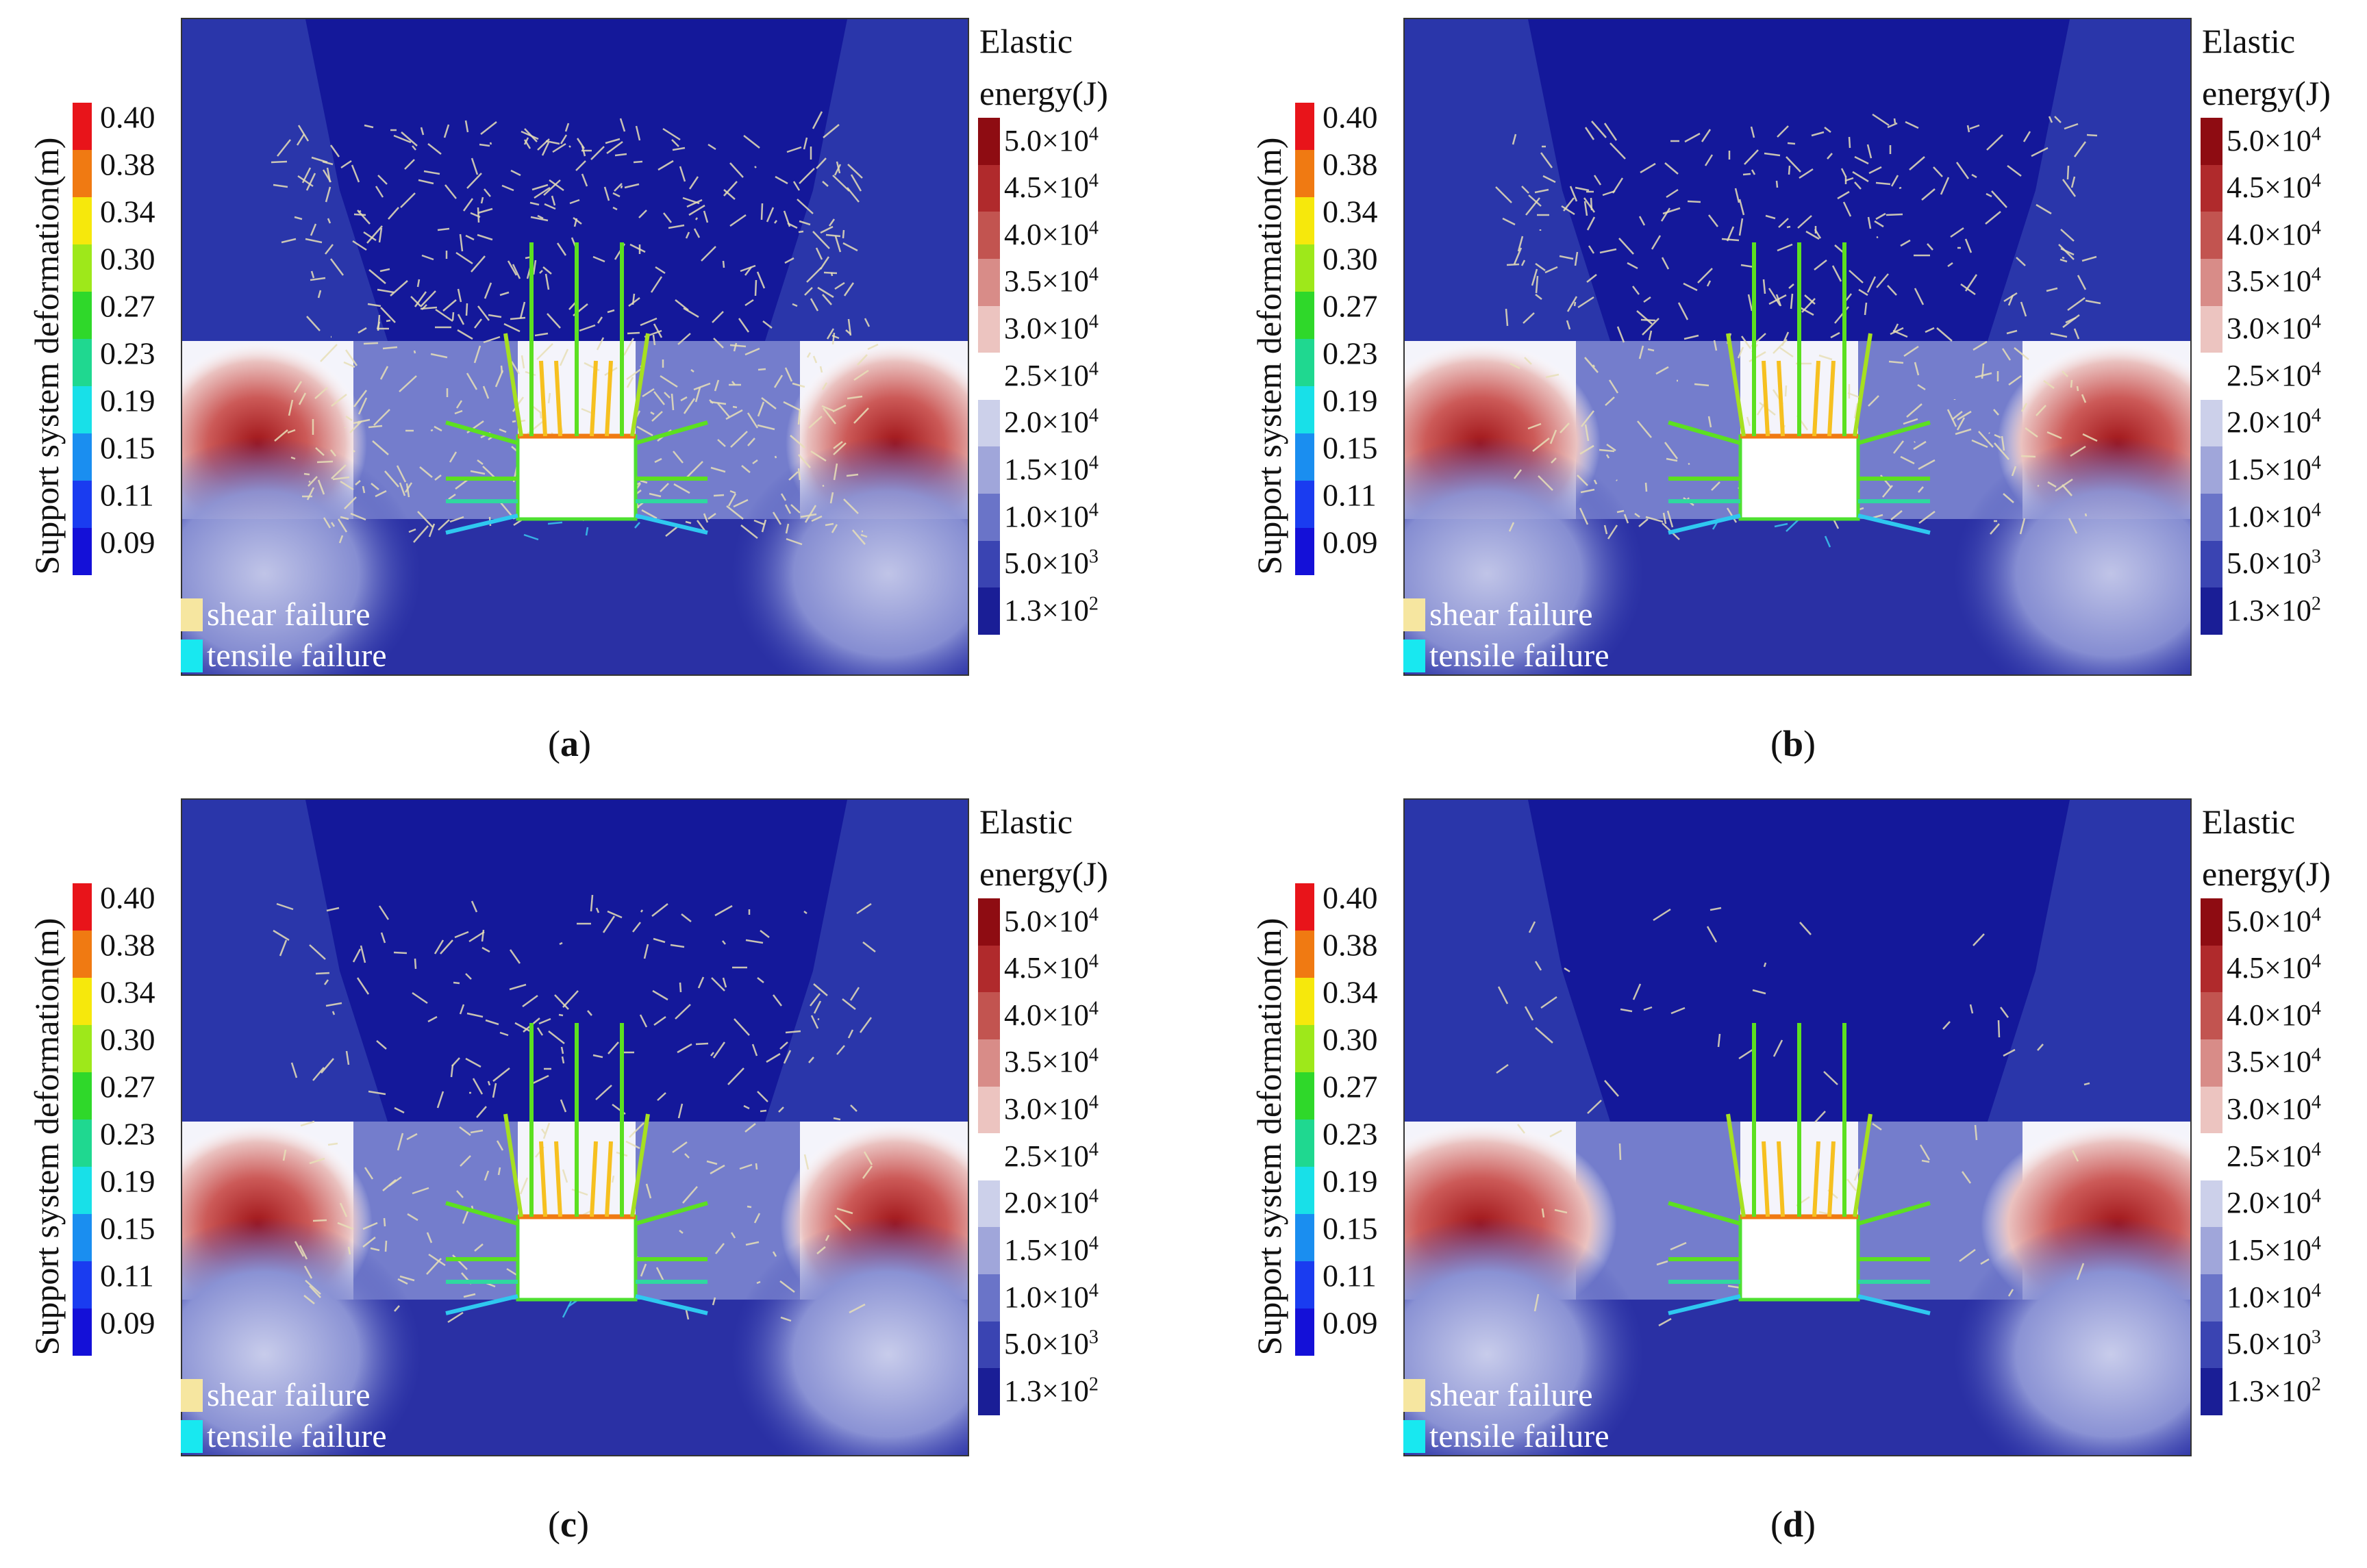 Image resolution: width=2367 pixels, height=1568 pixels. What do you see at coordinates (1051, 375) in the screenshot?
I see `energy-tick-label: 2.5×104` at bounding box center [1051, 375].